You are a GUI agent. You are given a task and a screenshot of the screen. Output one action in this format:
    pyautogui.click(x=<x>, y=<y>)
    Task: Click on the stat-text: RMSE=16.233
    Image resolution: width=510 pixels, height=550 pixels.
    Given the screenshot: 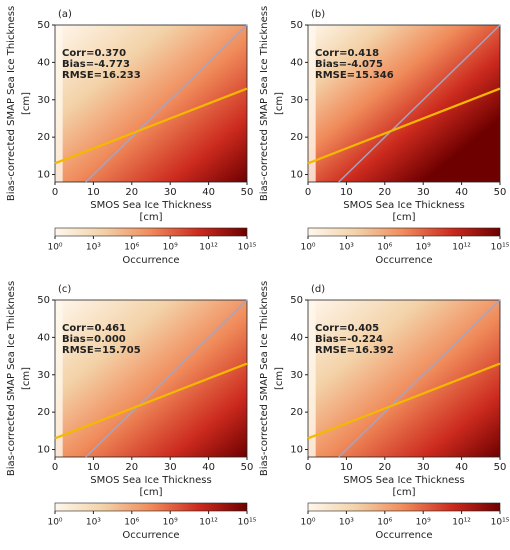 What is the action you would take?
    pyautogui.click(x=101, y=75)
    